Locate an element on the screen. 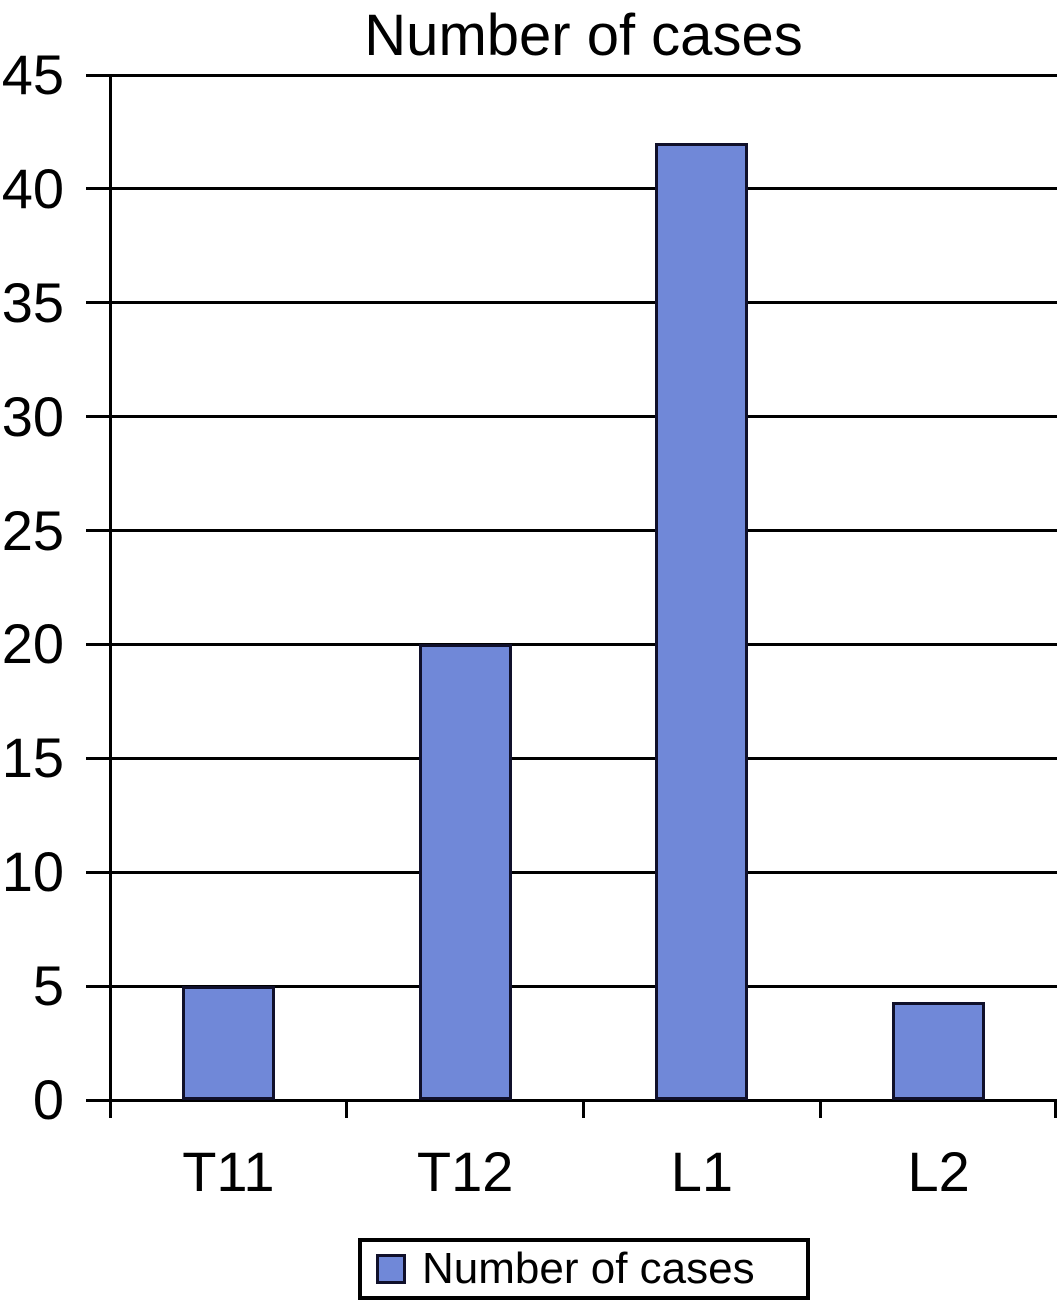 This screenshot has width=1057, height=1303. y-axis-tick-label: 45 is located at coordinates (32, 74).